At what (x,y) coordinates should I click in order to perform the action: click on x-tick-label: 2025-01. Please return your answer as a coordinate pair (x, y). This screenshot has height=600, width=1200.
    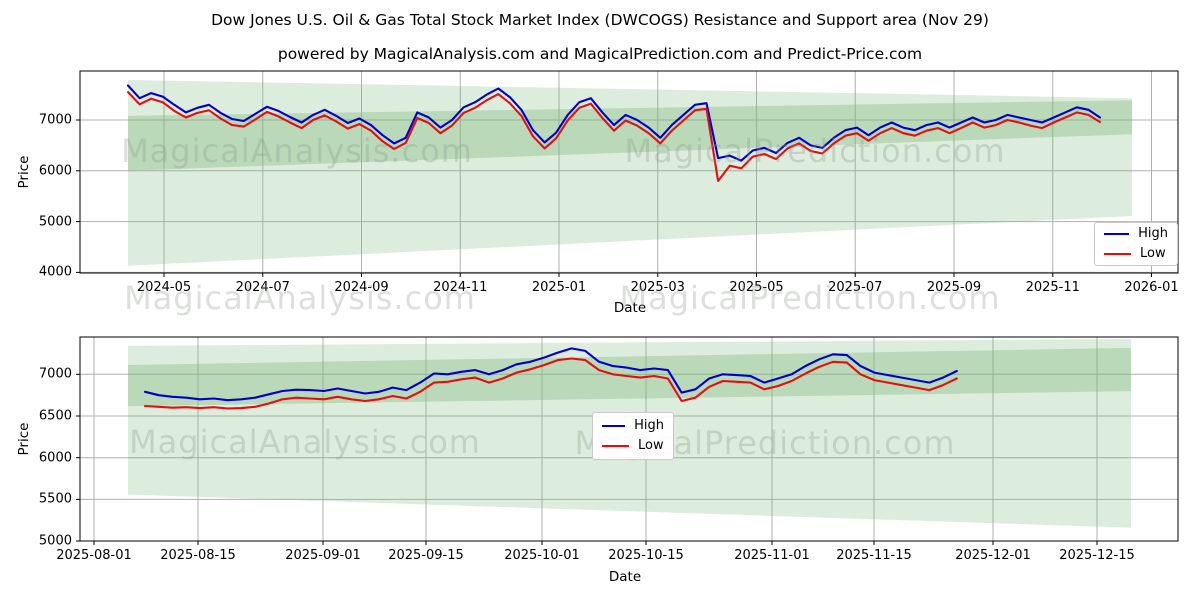
    Looking at the image, I should click on (559, 287).